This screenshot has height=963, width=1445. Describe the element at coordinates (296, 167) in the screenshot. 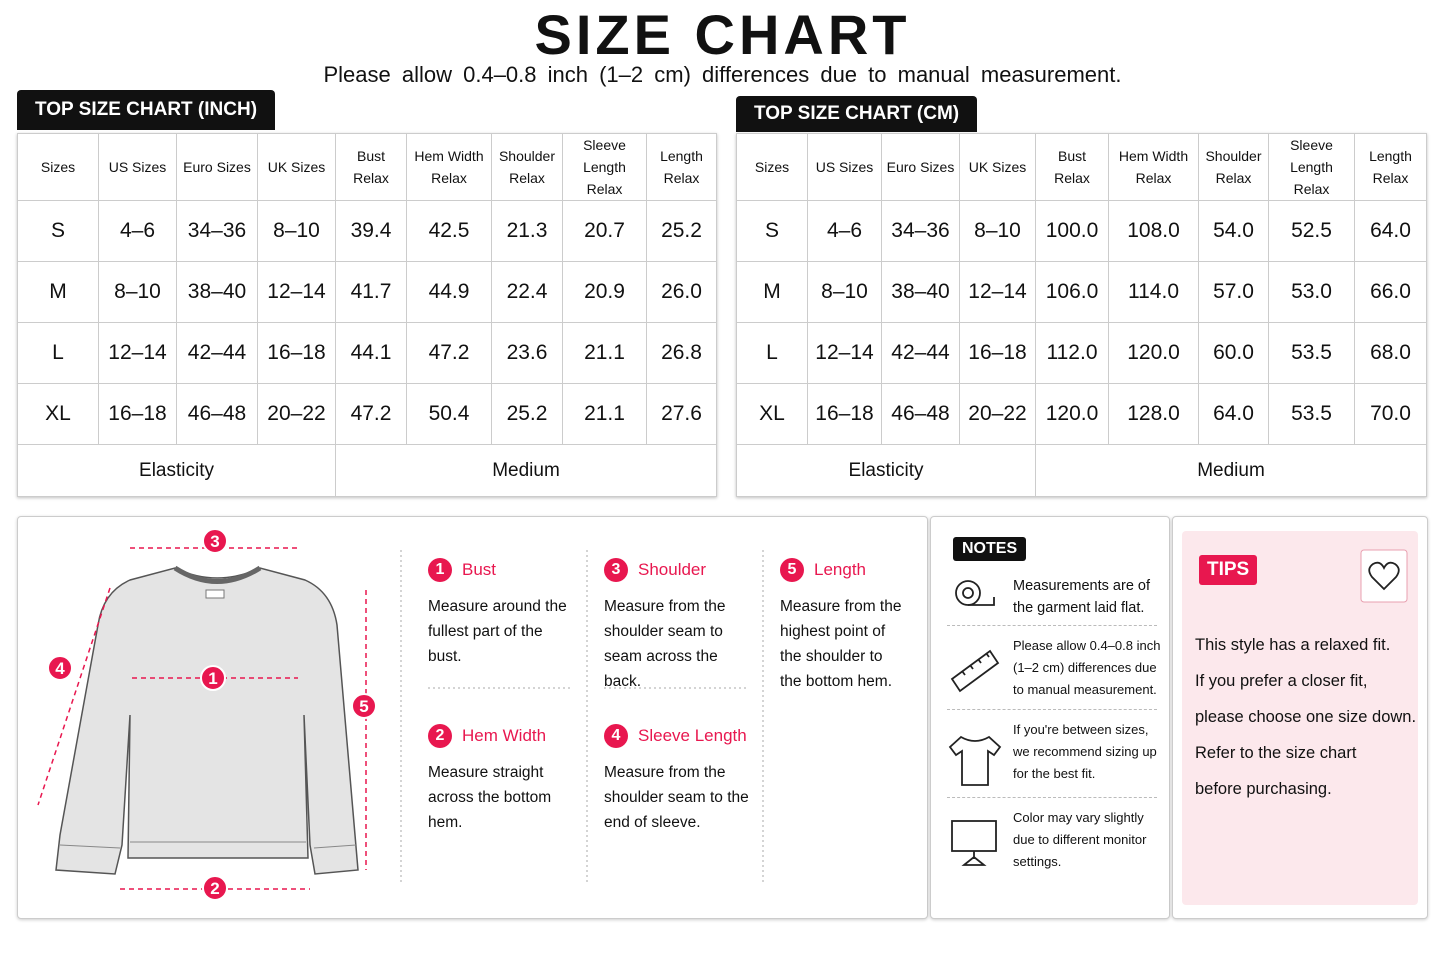

I see `column-header: UK Sizes` at that location.